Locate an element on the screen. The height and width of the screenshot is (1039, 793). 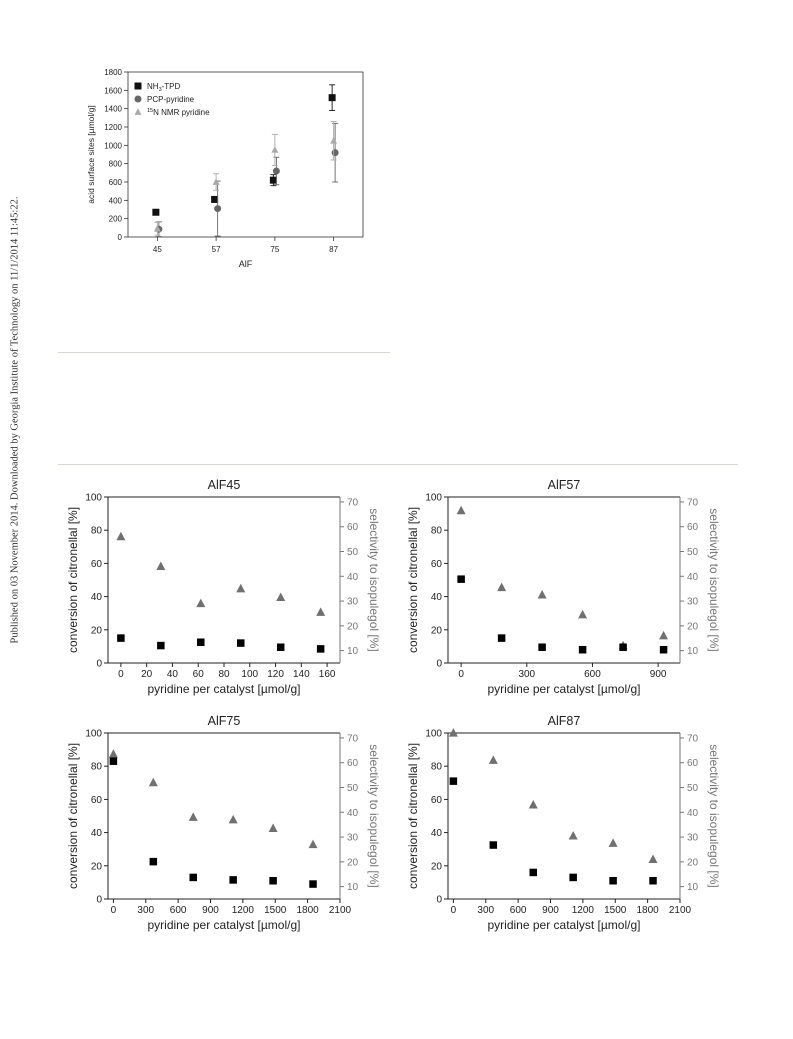
legend-label-main: NH is located at coordinates (153, 86).